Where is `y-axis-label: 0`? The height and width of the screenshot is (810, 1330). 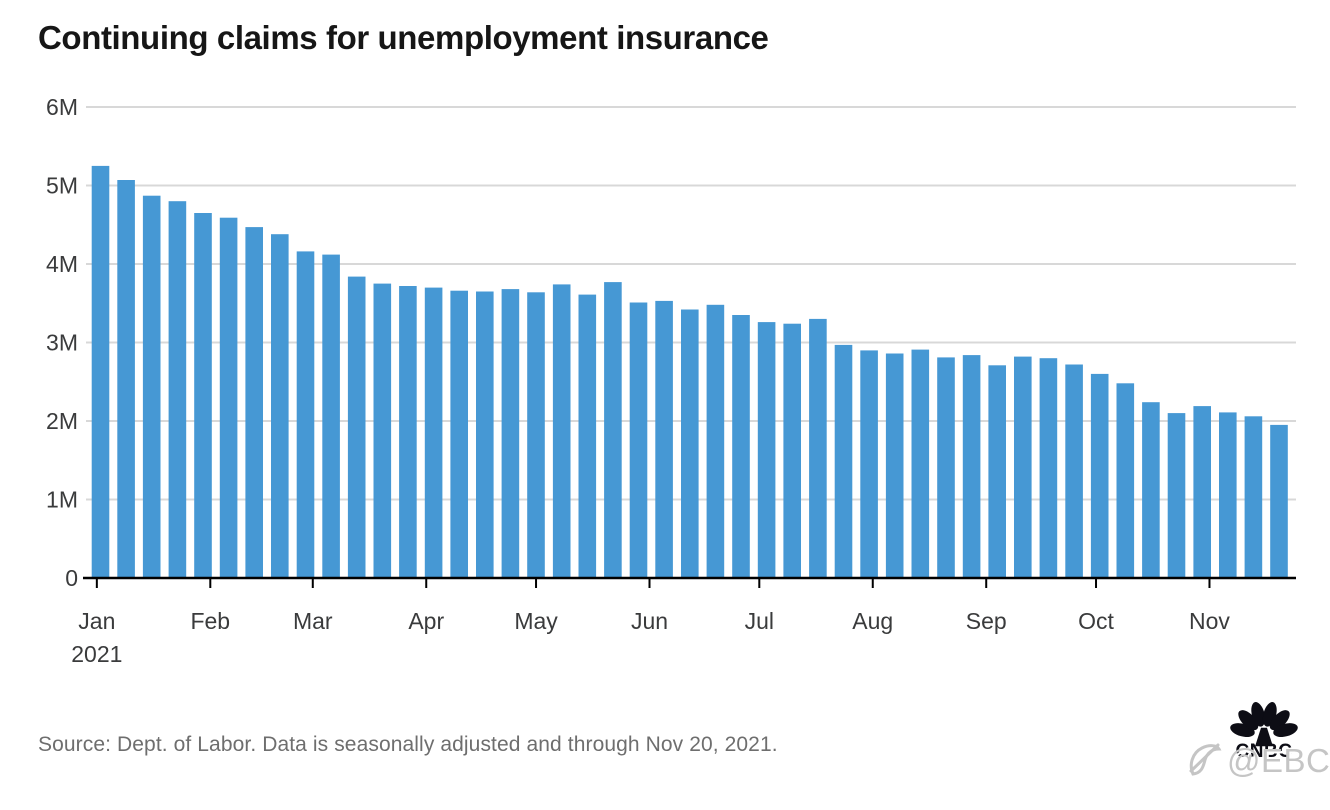 y-axis-label: 0 is located at coordinates (71, 578).